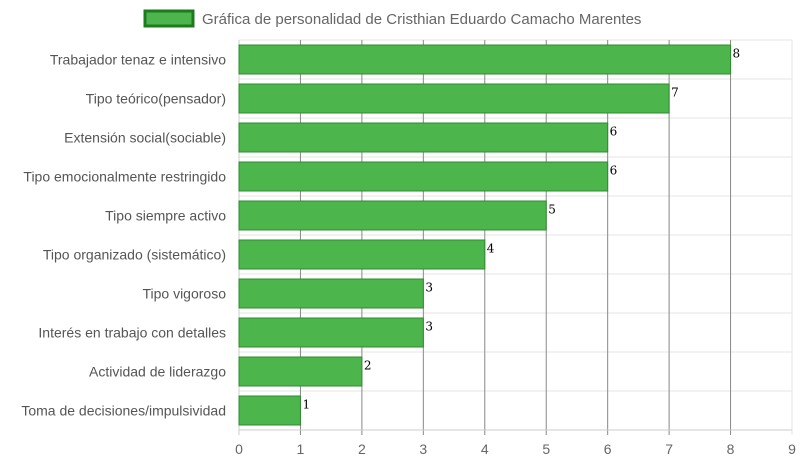  I want to click on x-tick-label: 1, so click(301, 449).